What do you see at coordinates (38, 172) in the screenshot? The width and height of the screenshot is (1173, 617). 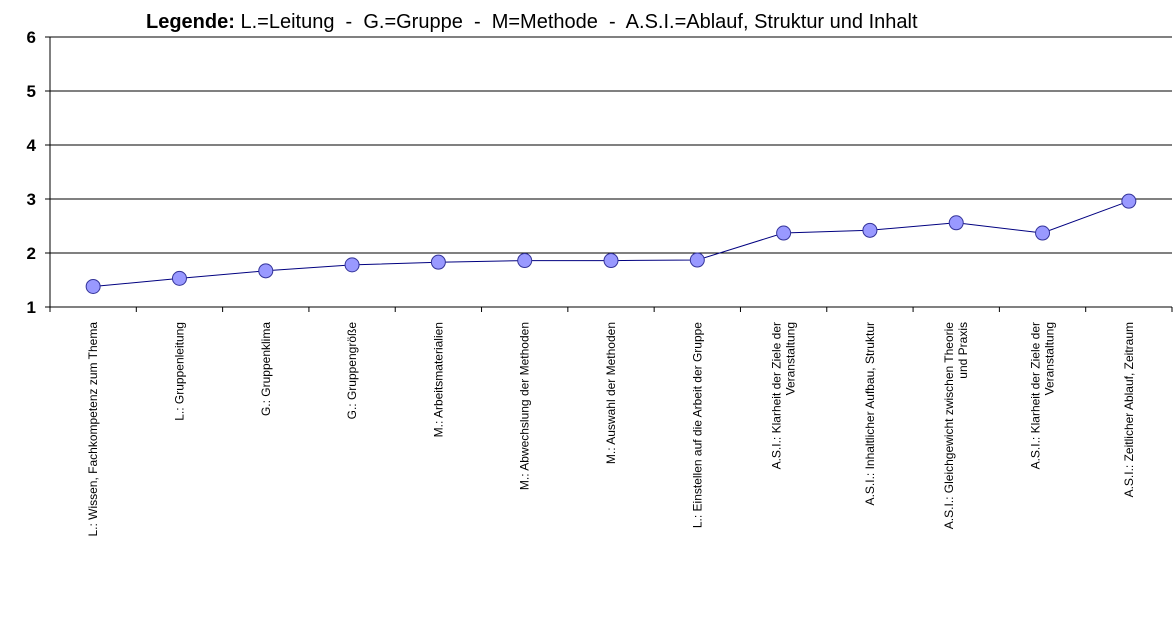 I see `y-axis-ticks: 1 2 3 4 5 6` at bounding box center [38, 172].